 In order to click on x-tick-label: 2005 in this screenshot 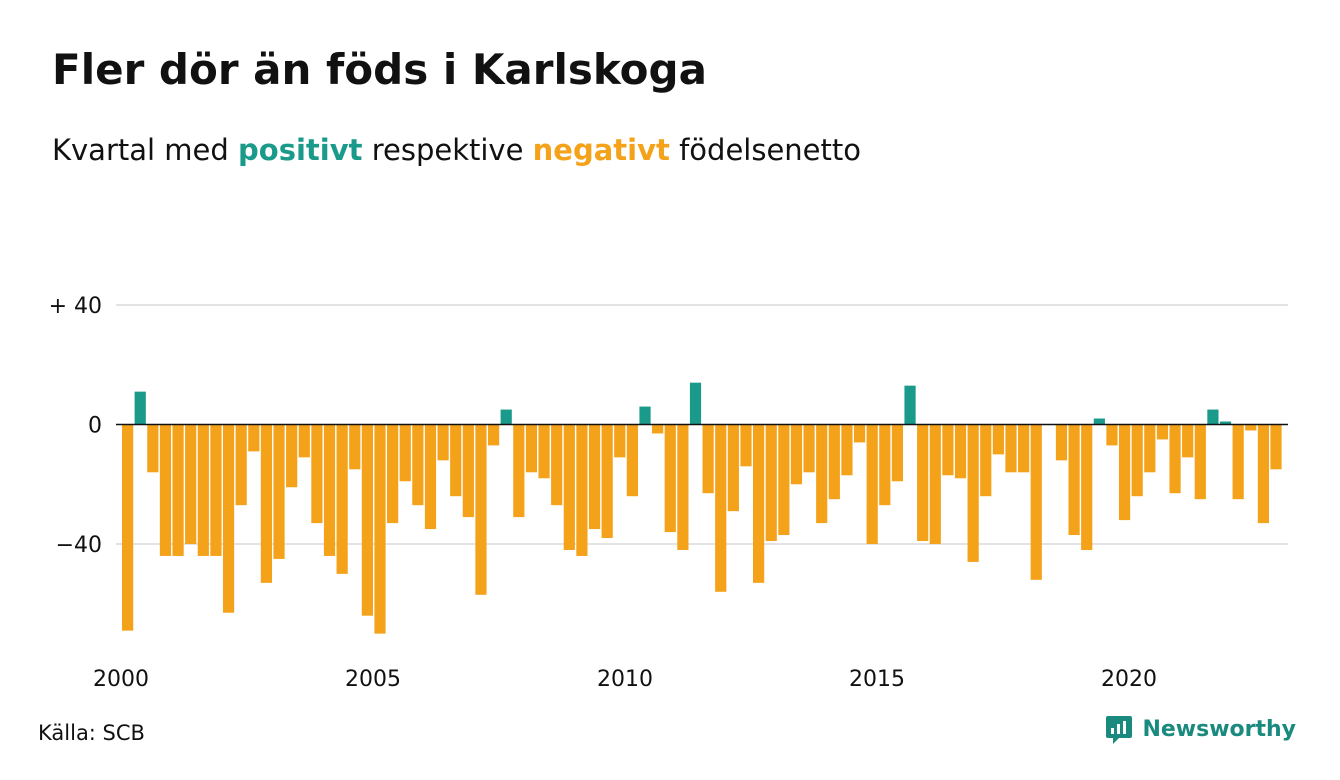, I will do `click(373, 679)`.